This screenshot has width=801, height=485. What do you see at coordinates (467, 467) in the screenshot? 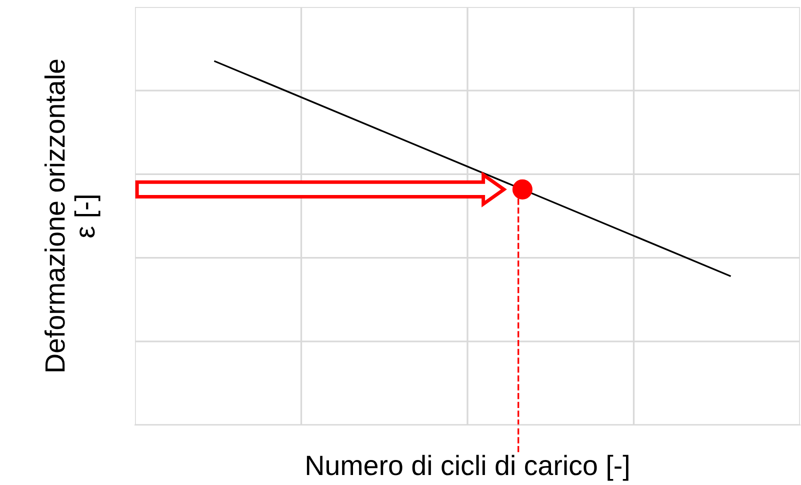
I see `x-axis-title: Numero di cicli di carico [-]` at bounding box center [467, 467].